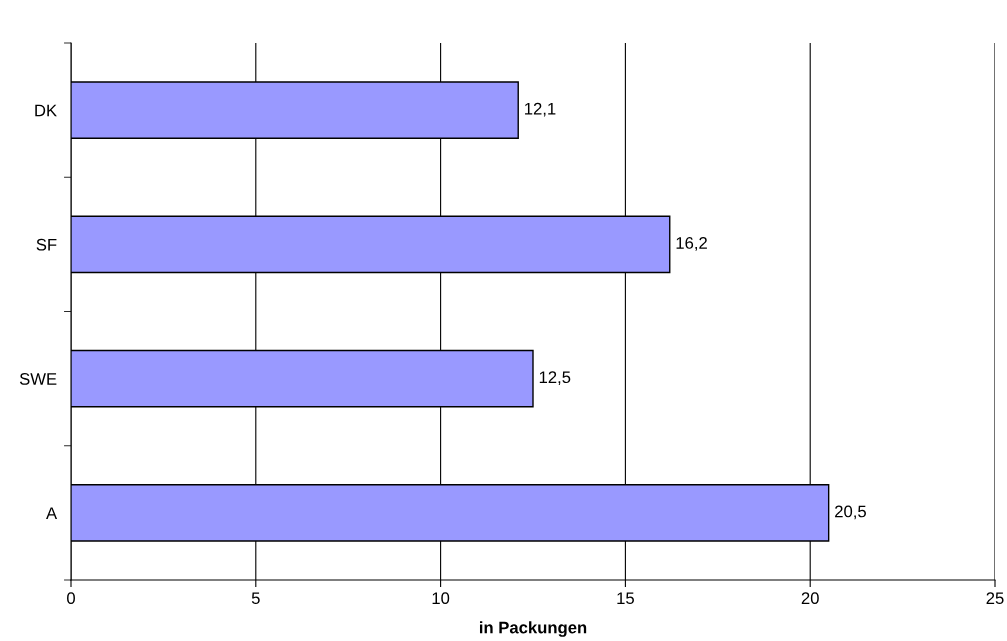 The image size is (1007, 641). What do you see at coordinates (533, 629) in the screenshot?
I see `x-axis-title: in Packungen` at bounding box center [533, 629].